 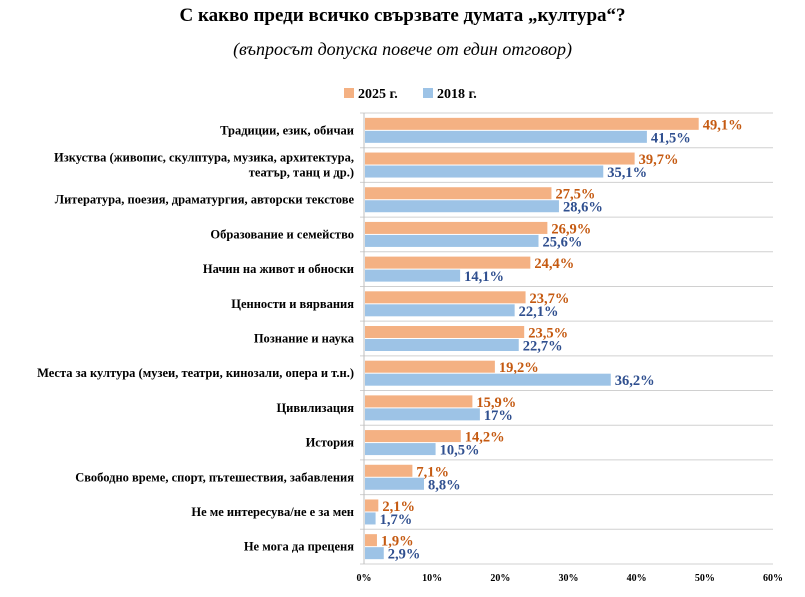 What do you see at coordinates (569, 578) in the screenshot?
I see `x-tick-label: 30%` at bounding box center [569, 578].